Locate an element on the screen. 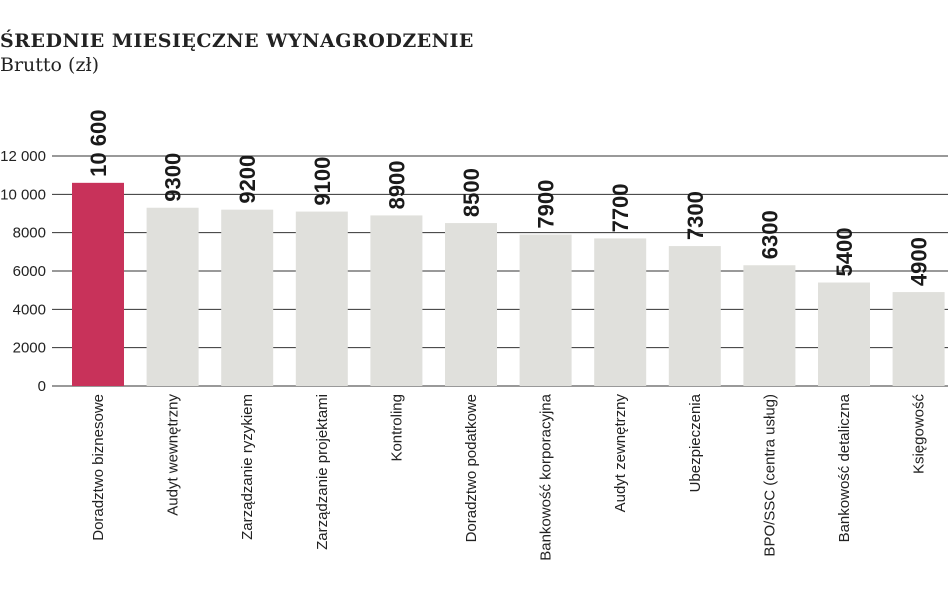  y-tick-label: 10 000 is located at coordinates (23, 194).